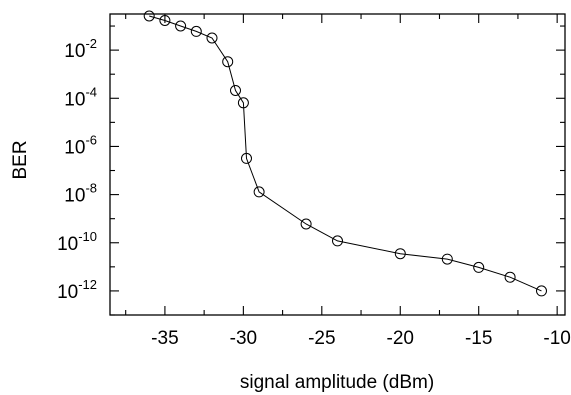 This screenshot has width=571, height=395. I want to click on x-axis-label: signal amplitude (dBm), so click(337, 382).